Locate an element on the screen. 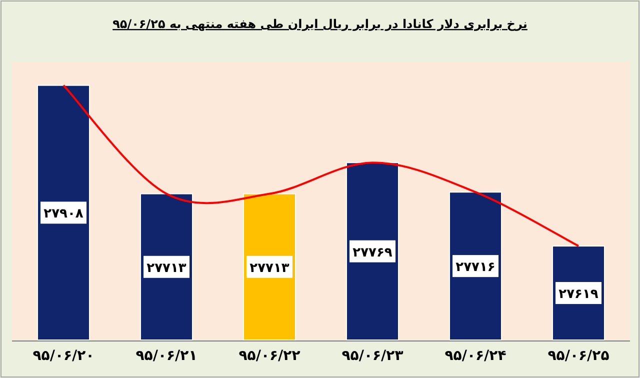 This screenshot has width=640, height=378. x-tick: ۹۵/۰۶/۲۱ is located at coordinates (167, 356).